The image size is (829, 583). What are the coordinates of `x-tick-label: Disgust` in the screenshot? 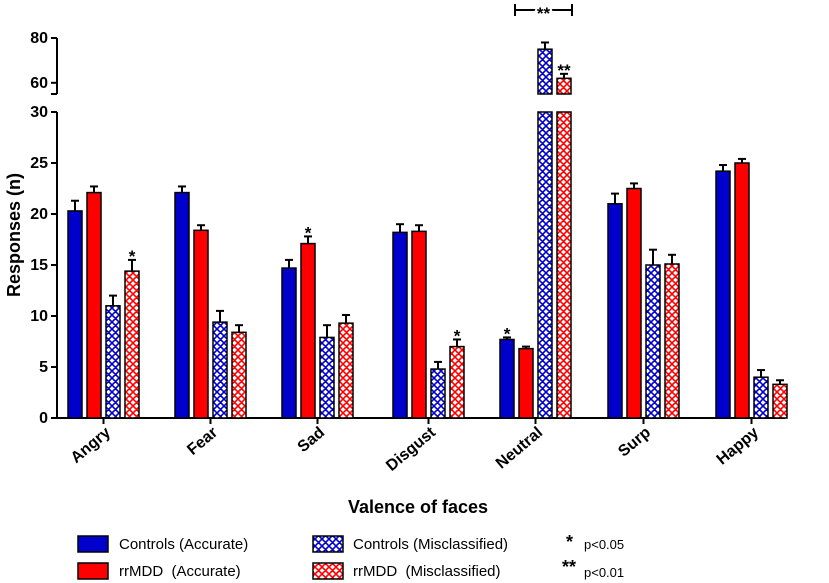 It's located at (411, 449).